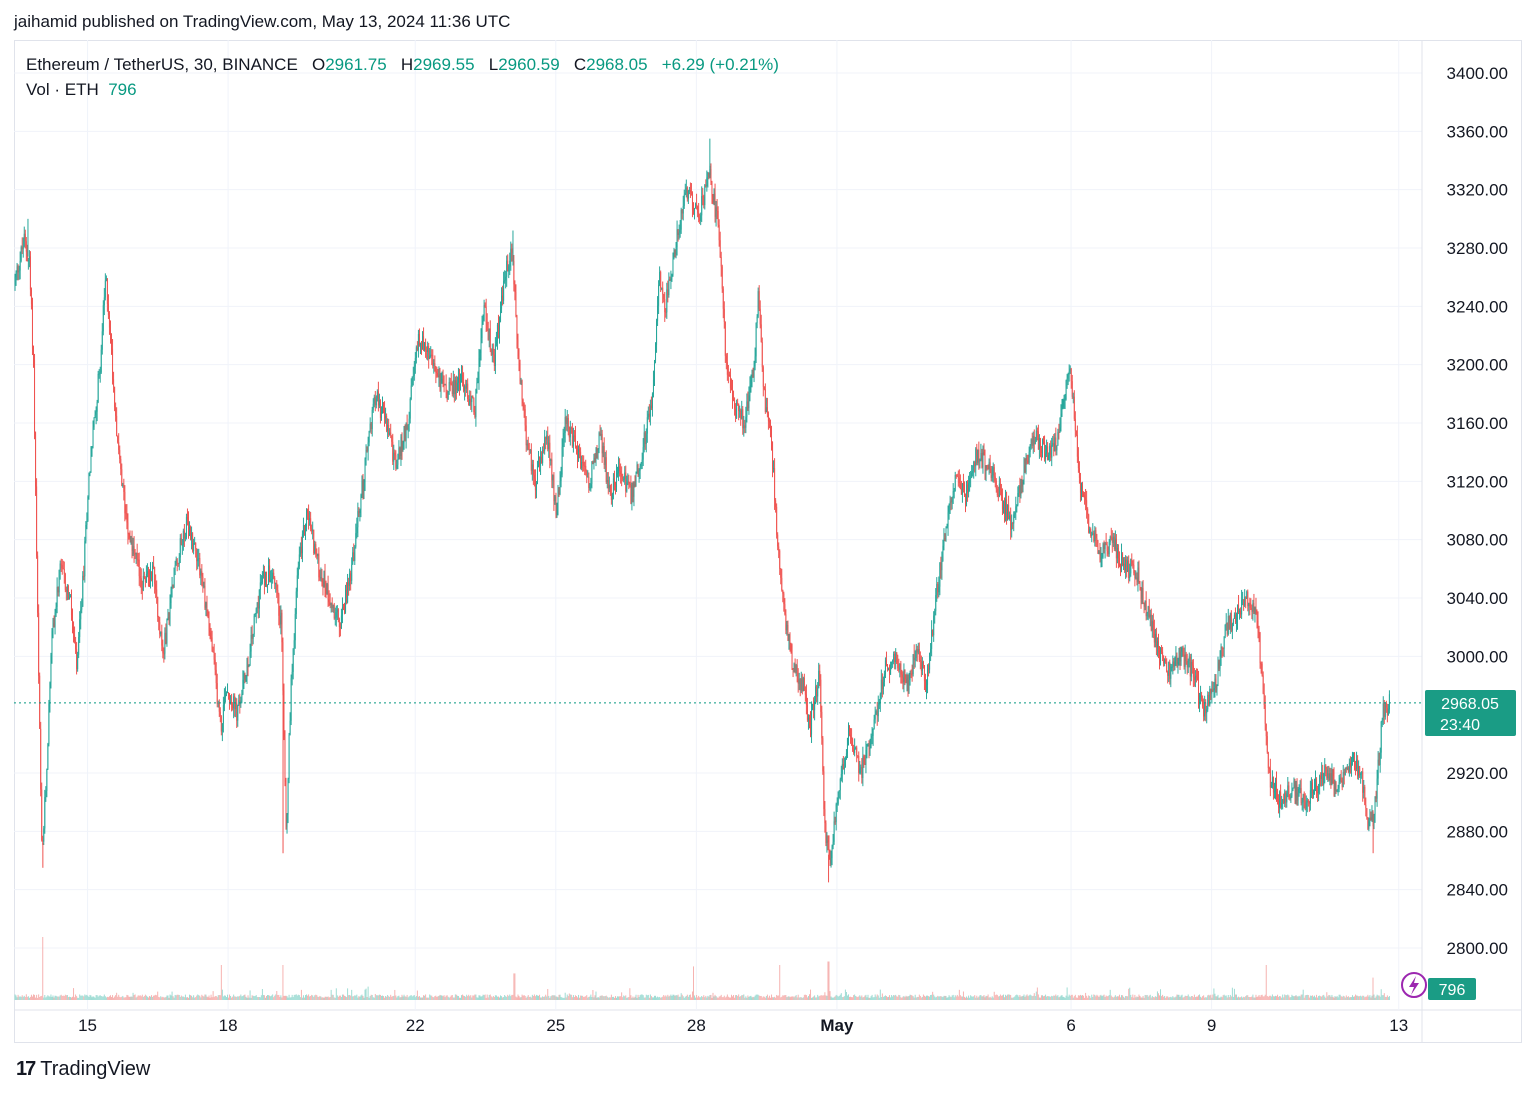 The height and width of the screenshot is (1094, 1536). Describe the element at coordinates (1470, 704) in the screenshot. I see `last-price-value: 2968.05` at that location.